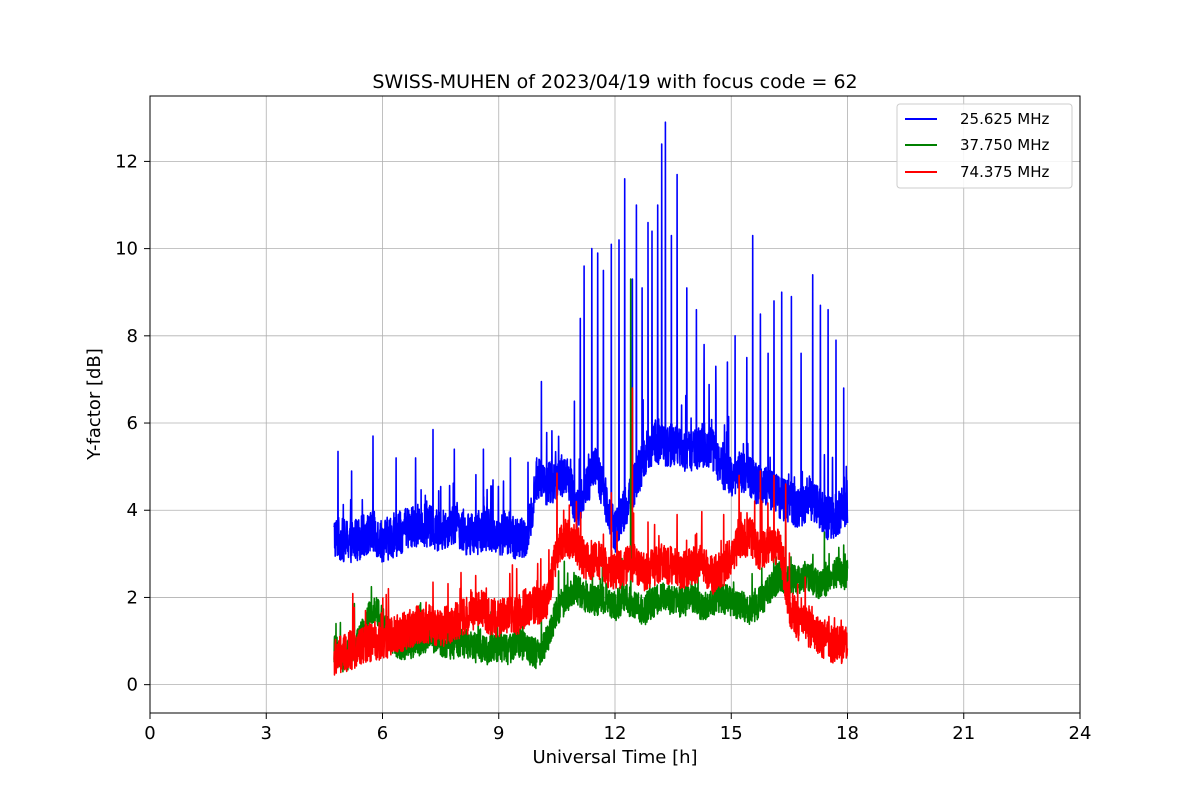  Describe the element at coordinates (1004, 172) in the screenshot. I see `legend-label-74mhz: 74.375 MHz` at that location.